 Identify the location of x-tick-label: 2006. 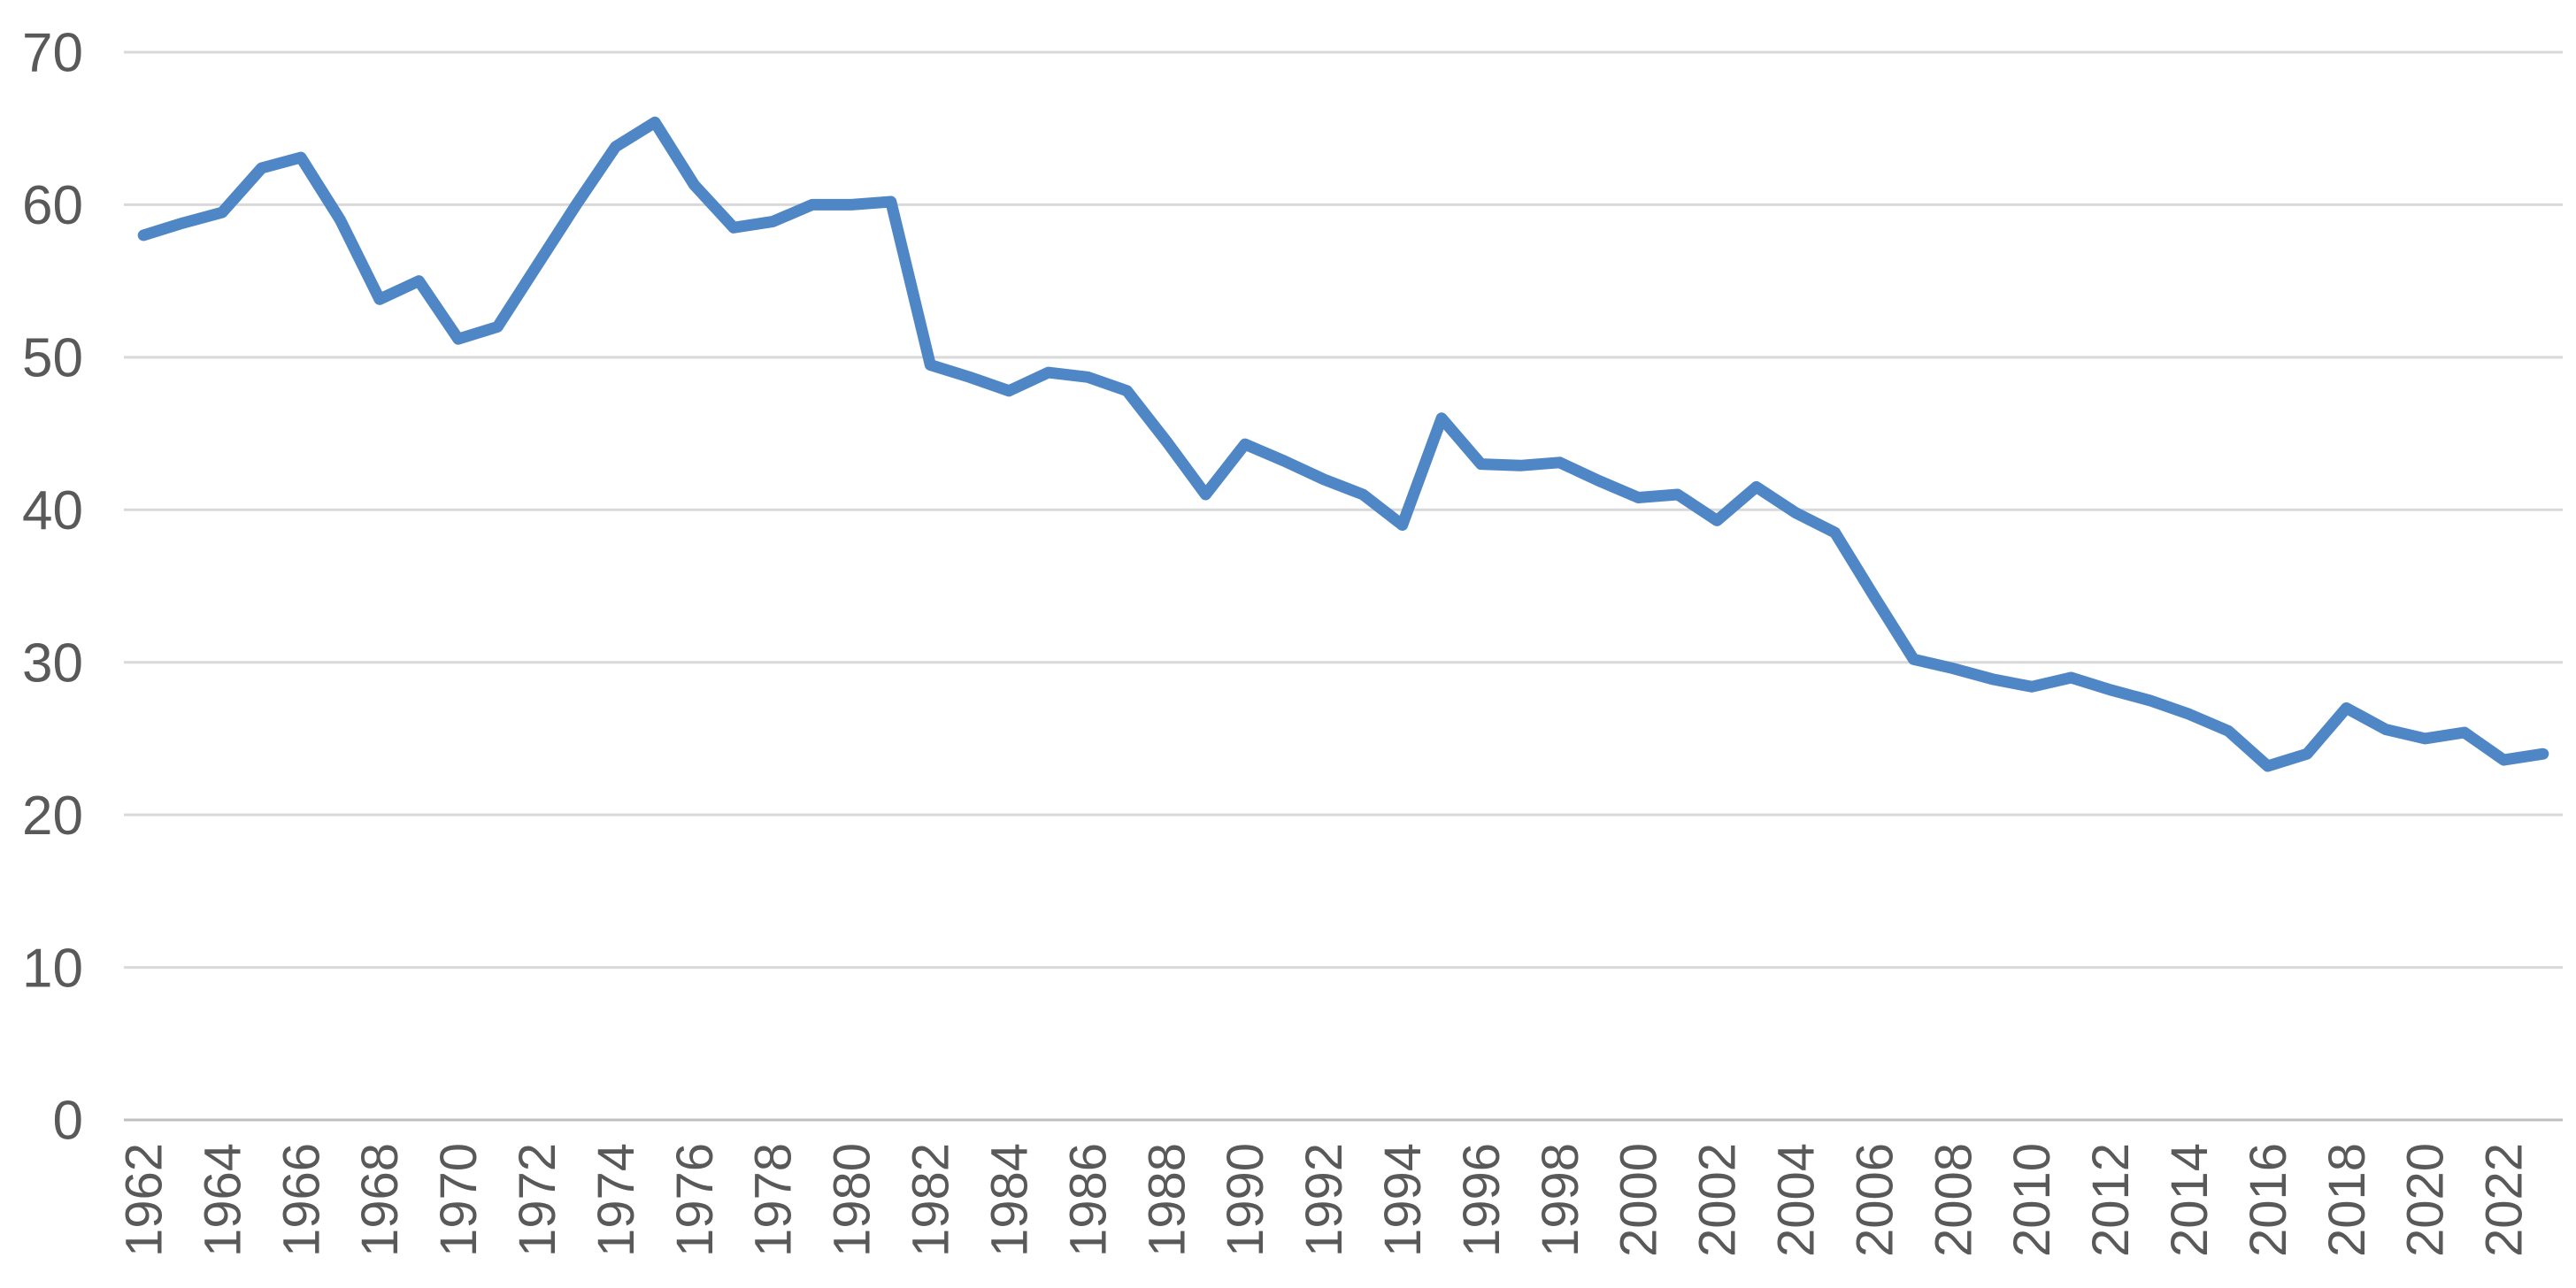
(1874, 1200).